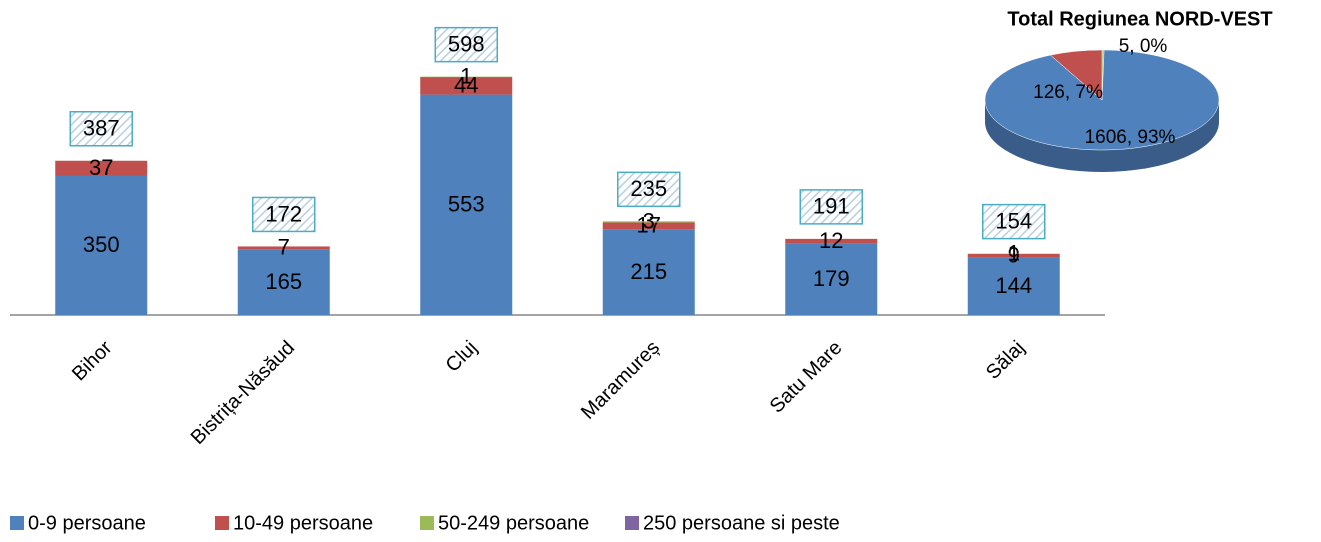 The image size is (1321, 542). Describe the element at coordinates (462, 357) in the screenshot. I see `x-tick-label: Cluj` at that location.